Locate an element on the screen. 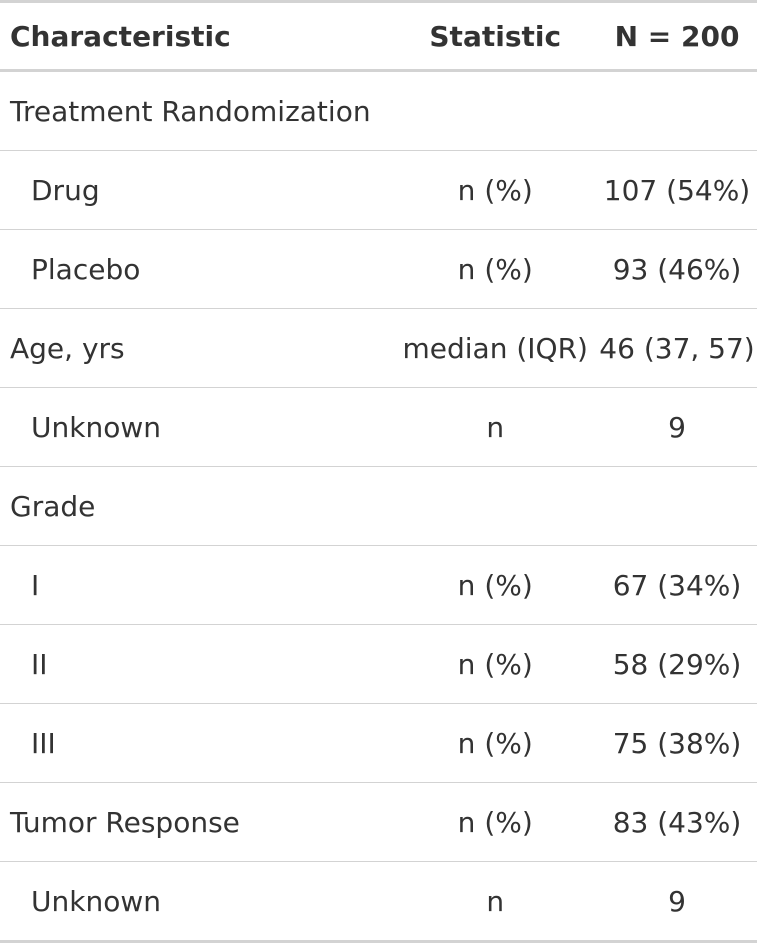 The height and width of the screenshot is (944, 757). row-statistic: median (IQR) is located at coordinates (495, 348).